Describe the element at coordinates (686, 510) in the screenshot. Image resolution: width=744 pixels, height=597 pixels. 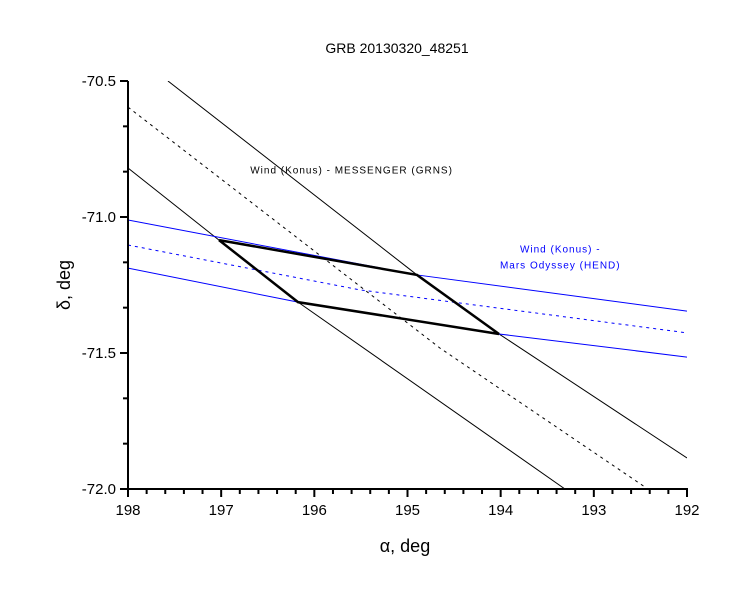
I see `x-tick-label: 192` at that location.